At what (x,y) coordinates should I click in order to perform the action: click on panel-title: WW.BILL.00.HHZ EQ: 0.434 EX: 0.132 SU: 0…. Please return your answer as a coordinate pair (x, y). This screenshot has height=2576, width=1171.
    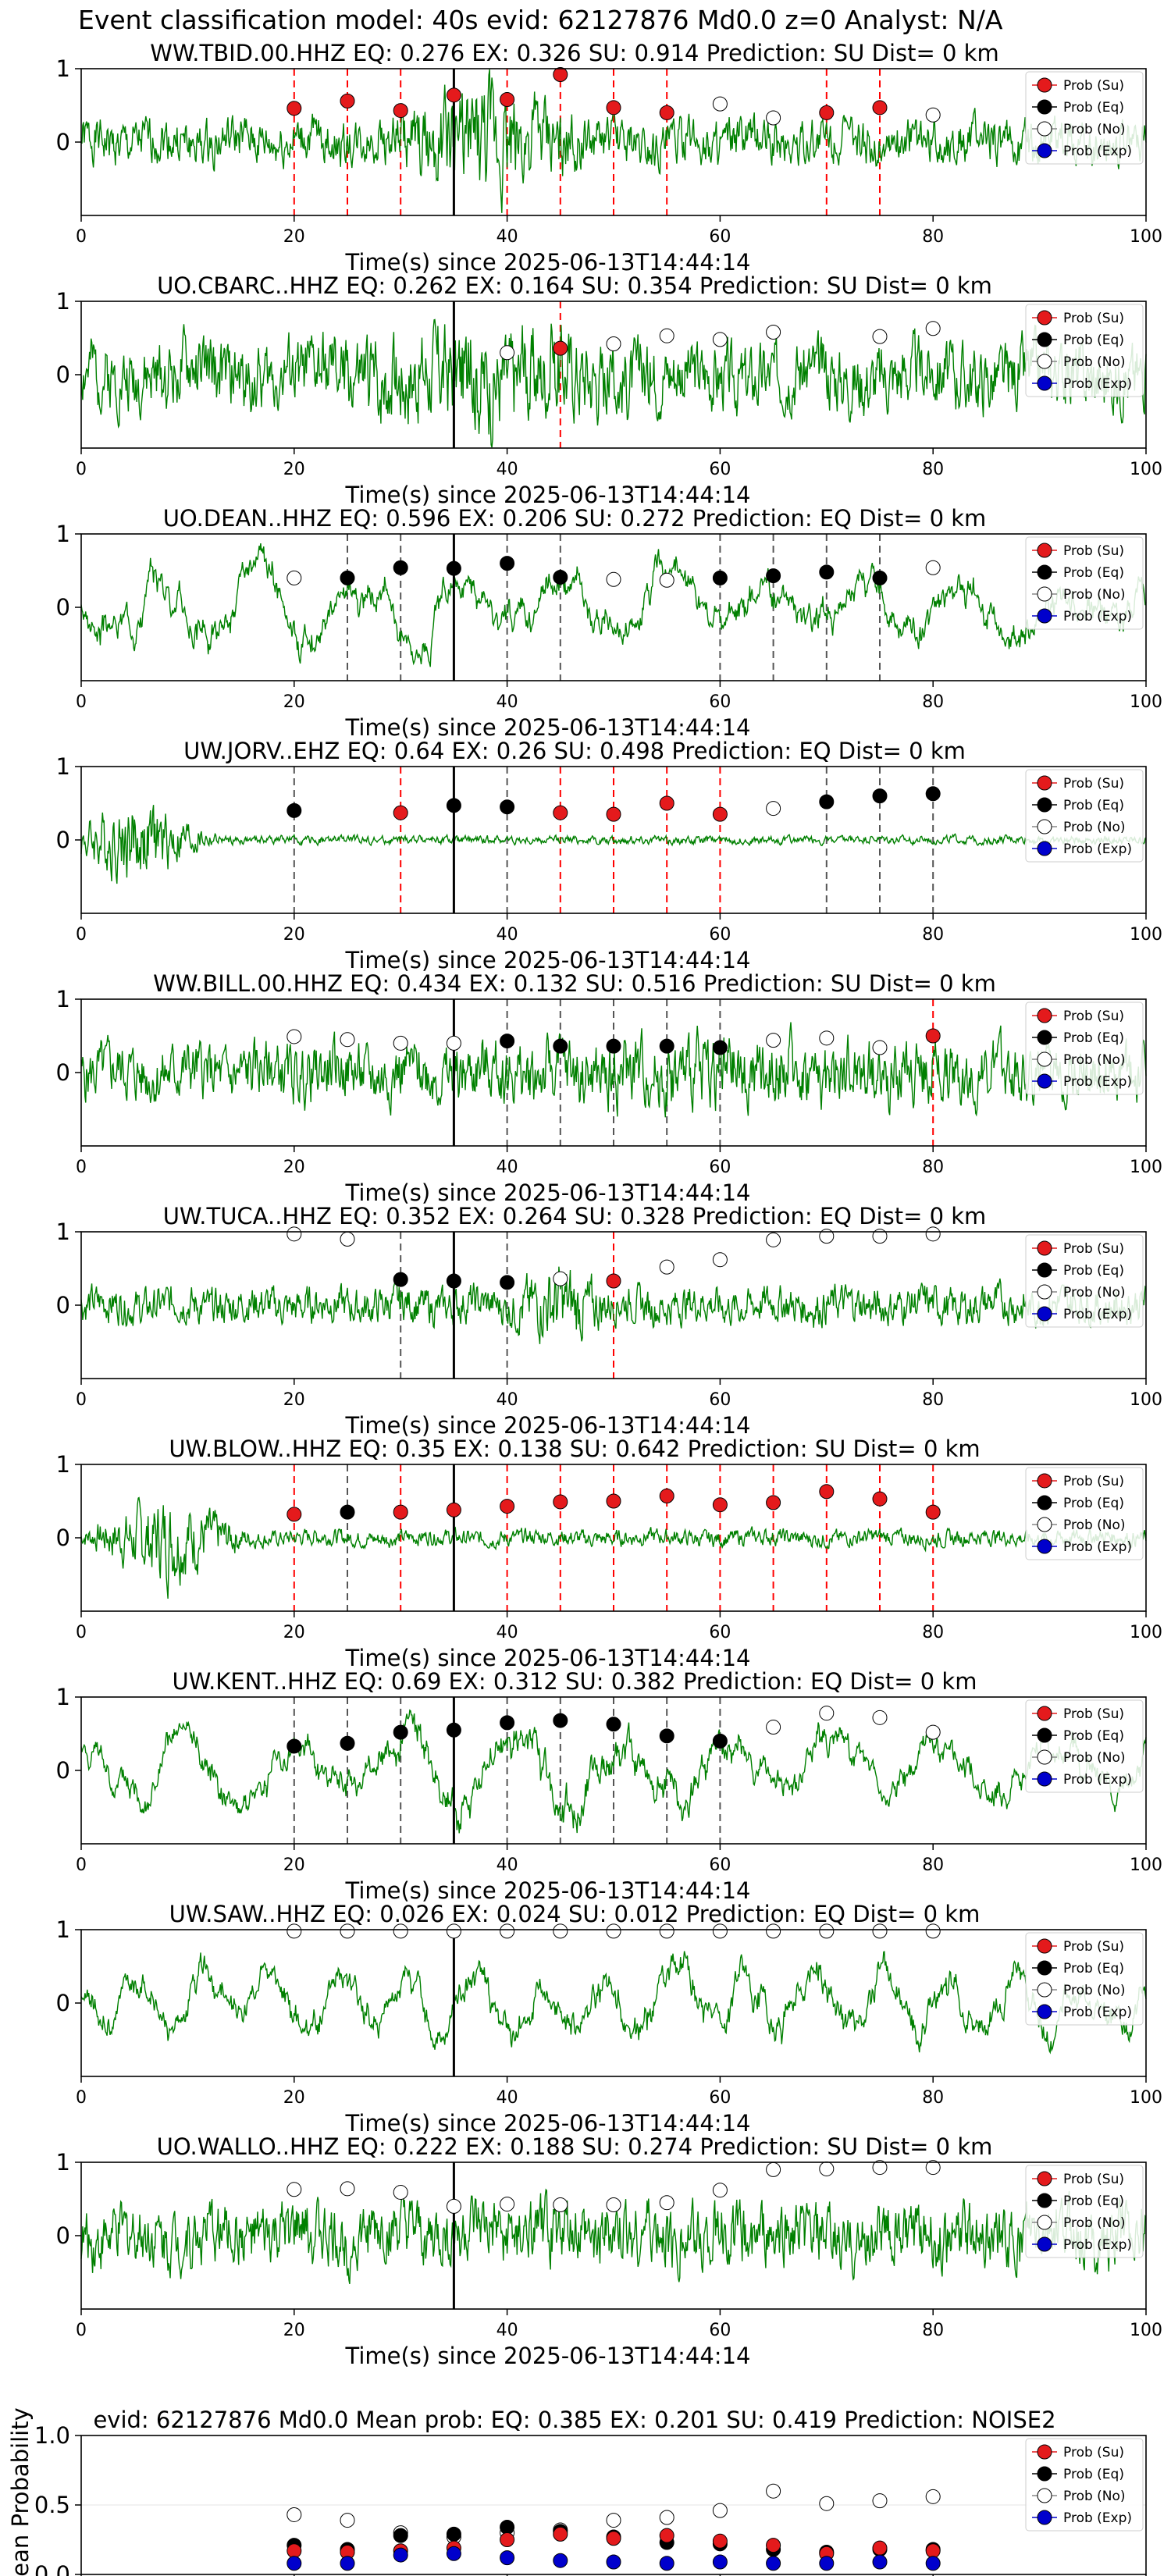
    Looking at the image, I should click on (574, 983).